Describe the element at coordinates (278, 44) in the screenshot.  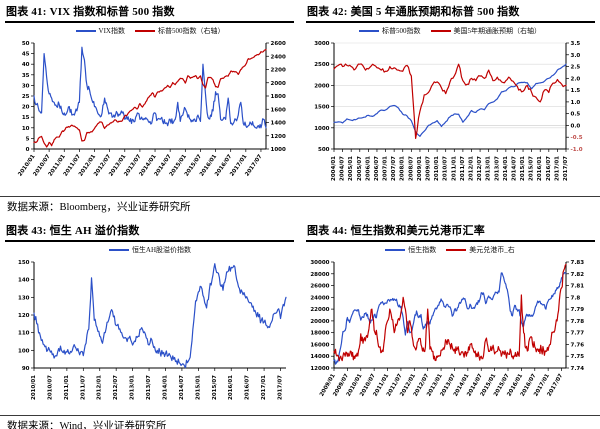
I see `tick-label: 2600` at that location.